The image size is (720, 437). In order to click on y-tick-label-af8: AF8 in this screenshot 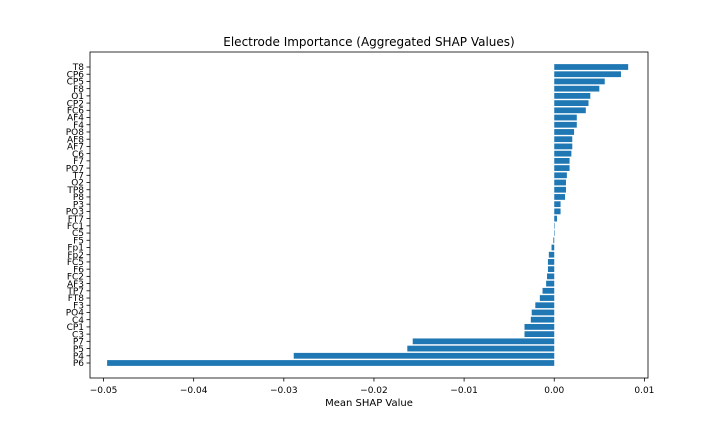, I will do `click(75, 140)`.